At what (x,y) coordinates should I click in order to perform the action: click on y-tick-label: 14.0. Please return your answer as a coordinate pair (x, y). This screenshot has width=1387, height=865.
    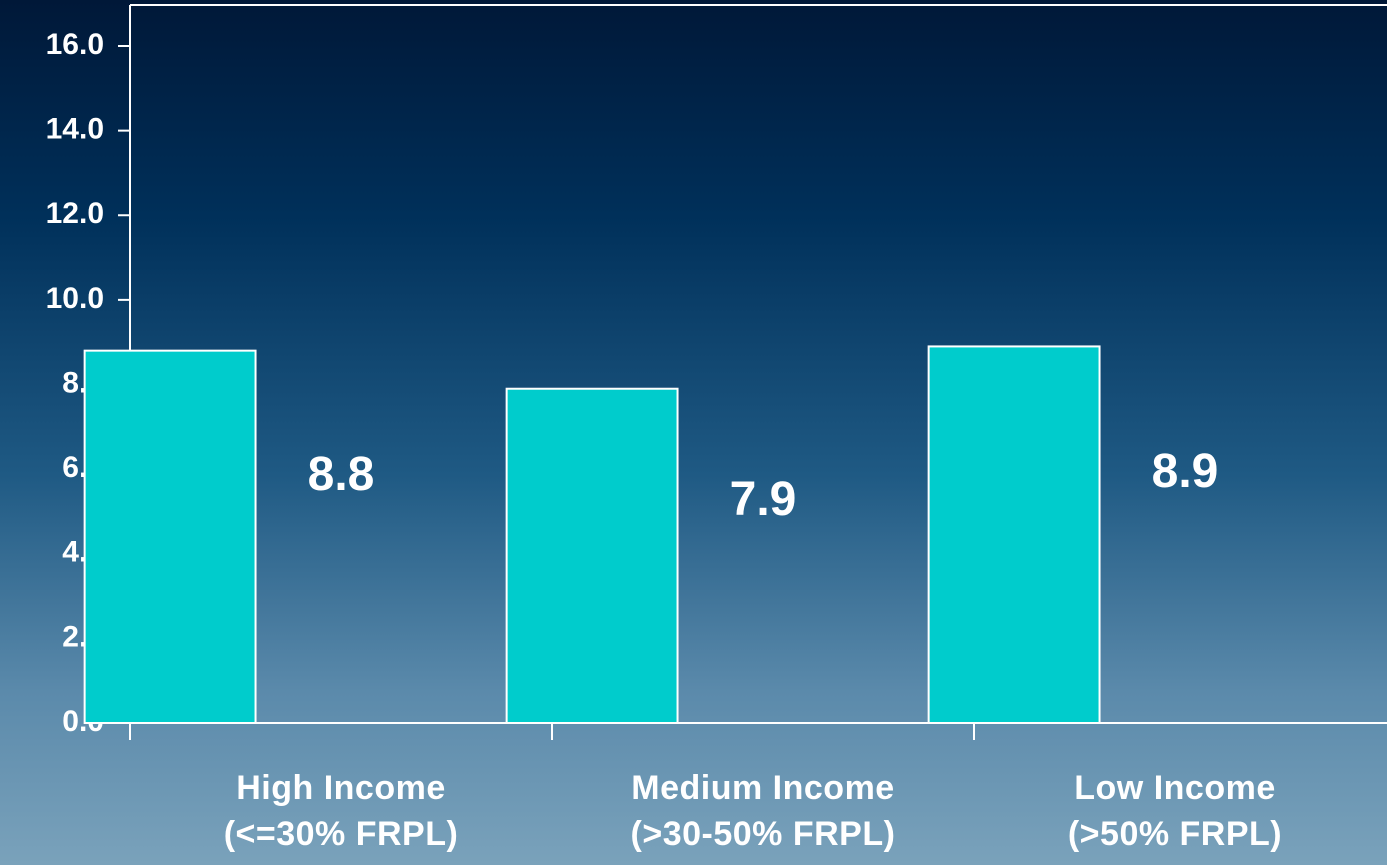
    Looking at the image, I should click on (75, 129).